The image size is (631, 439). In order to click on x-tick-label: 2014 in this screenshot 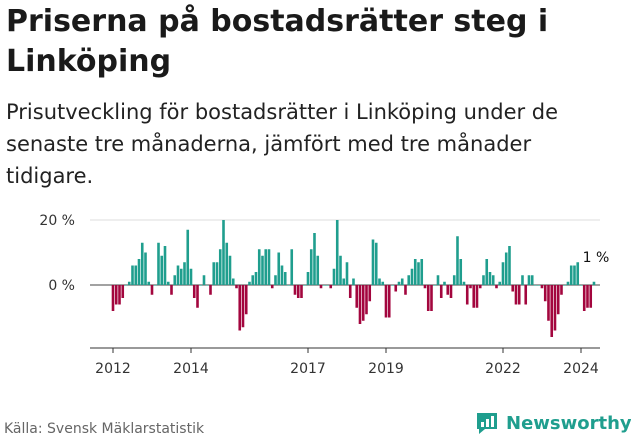, I will do `click(191, 369)`.